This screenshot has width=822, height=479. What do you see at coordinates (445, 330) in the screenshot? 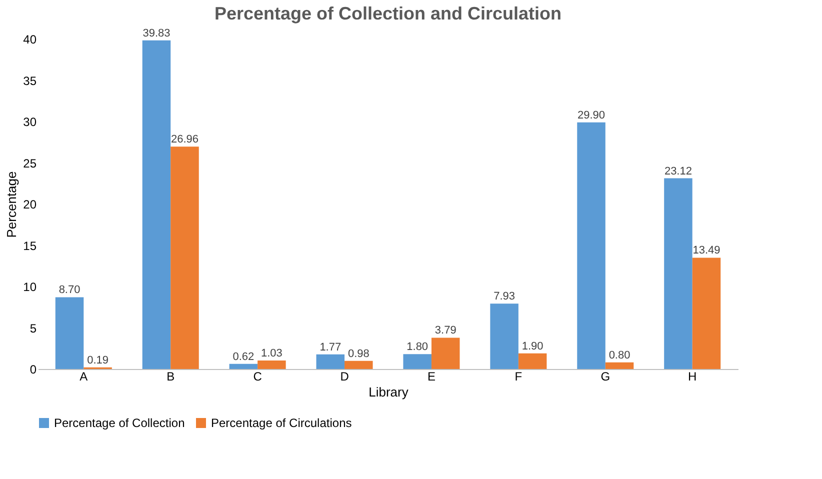
I see `data-label: 3.79` at bounding box center [445, 330].